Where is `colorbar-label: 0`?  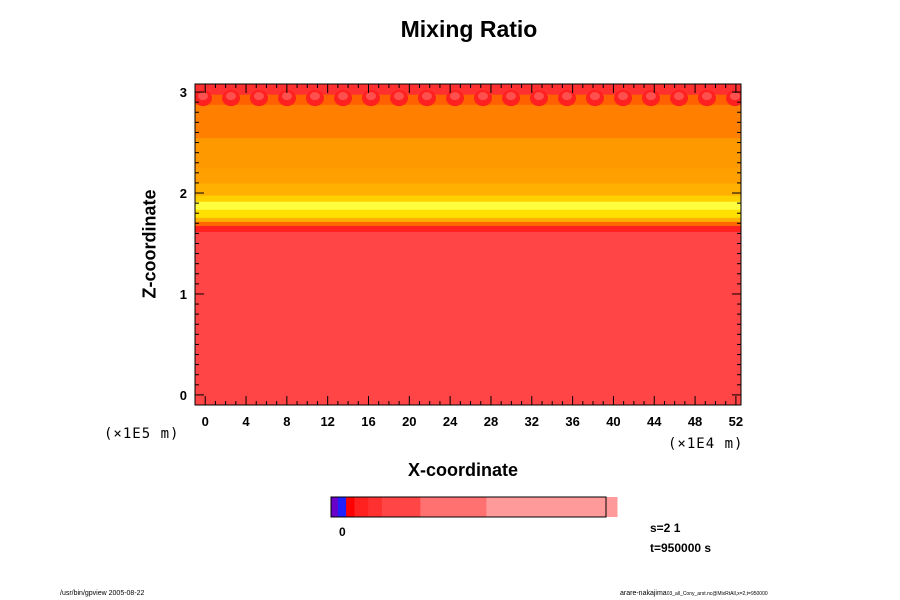
colorbar-label: 0 is located at coordinates (342, 532).